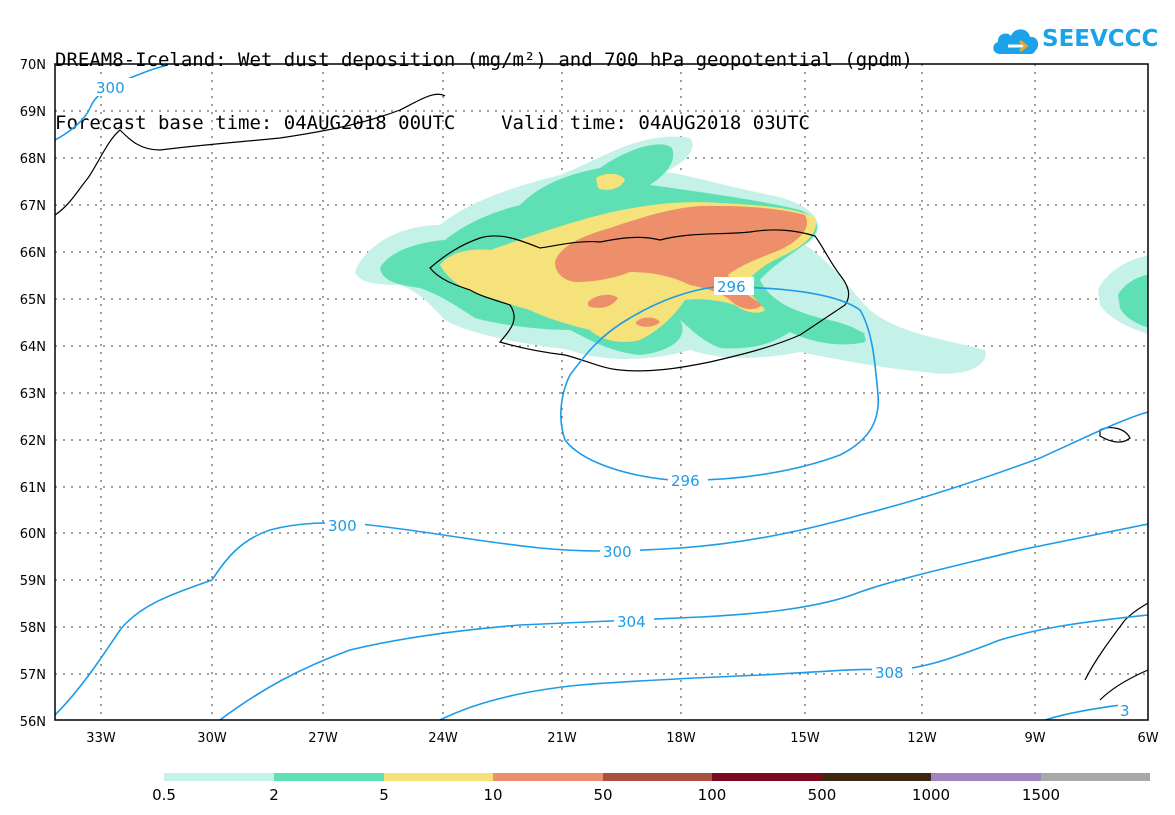 The image size is (1175, 815). What do you see at coordinates (110, 103) in the screenshot?
I see `contour-300-nw` at bounding box center [110, 103].